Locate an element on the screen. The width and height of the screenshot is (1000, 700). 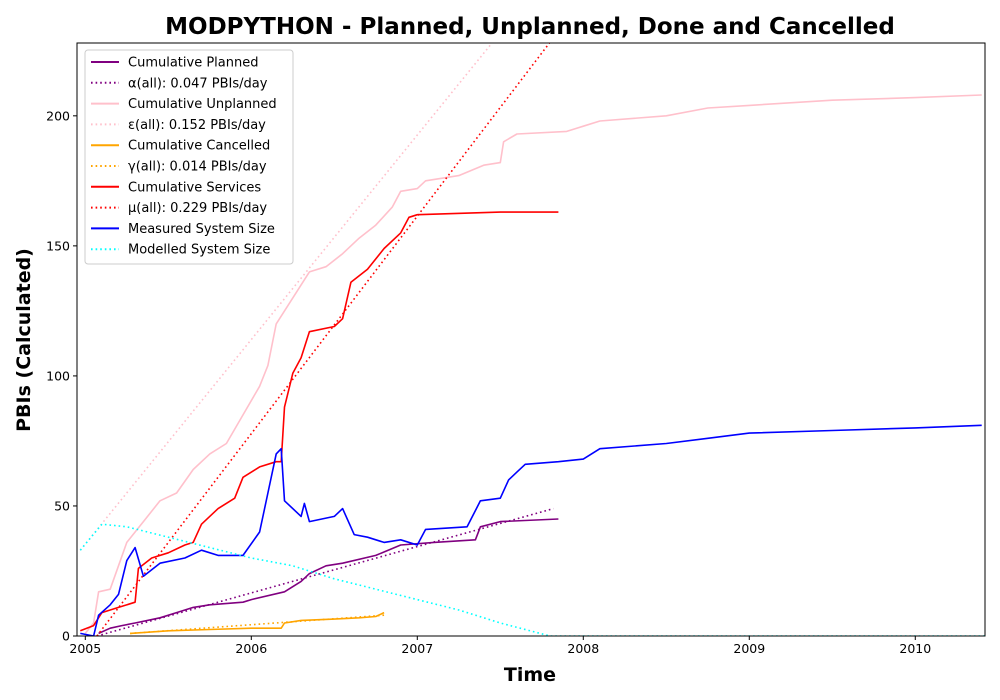
legend-label: Cumulative Planned is located at coordinates (193, 63).